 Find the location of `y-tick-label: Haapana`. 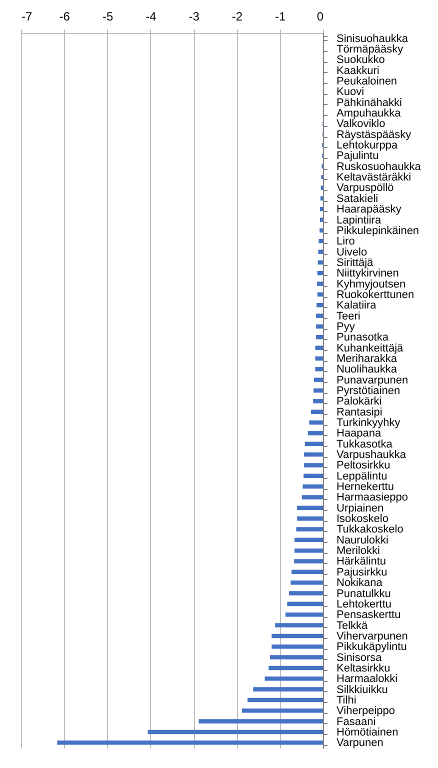

y-tick-label: Haapana is located at coordinates (359, 434).